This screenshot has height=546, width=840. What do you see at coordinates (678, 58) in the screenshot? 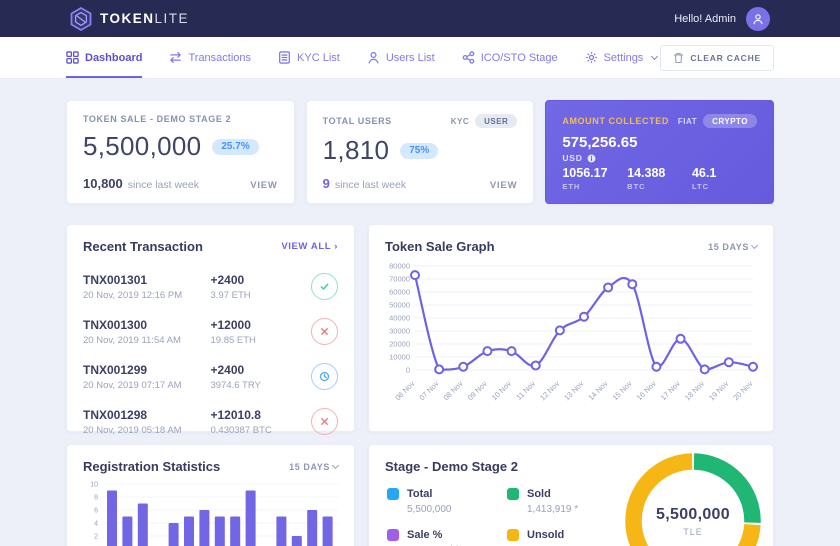
I see `trash-icon` at bounding box center [678, 58].